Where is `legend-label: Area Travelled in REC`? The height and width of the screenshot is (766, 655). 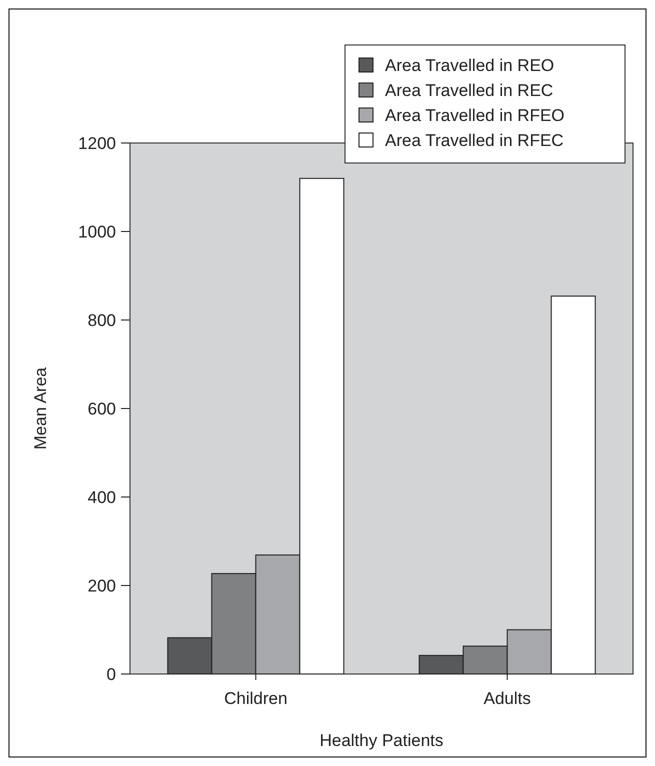 legend-label: Area Travelled in REC is located at coordinates (469, 90).